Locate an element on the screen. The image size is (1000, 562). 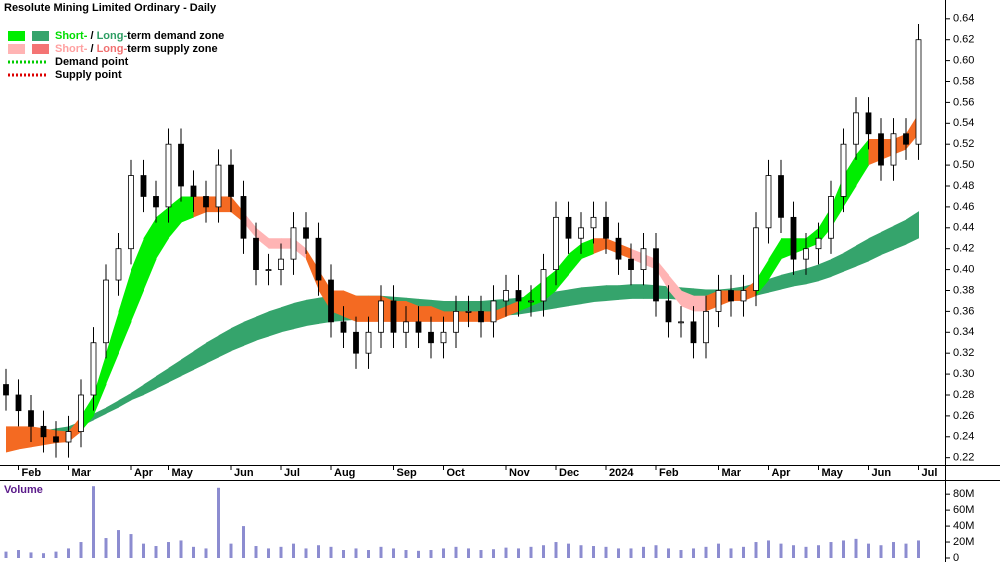
y-tick-label: 0.22 is located at coordinates (963, 458).